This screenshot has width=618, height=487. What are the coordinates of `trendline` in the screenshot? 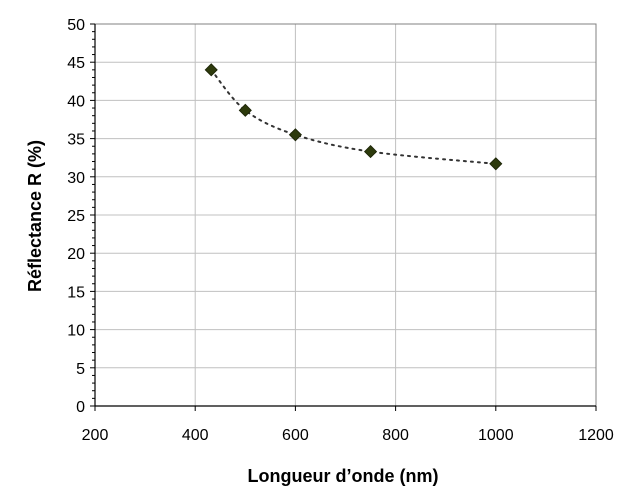 It's located at (353, 116).